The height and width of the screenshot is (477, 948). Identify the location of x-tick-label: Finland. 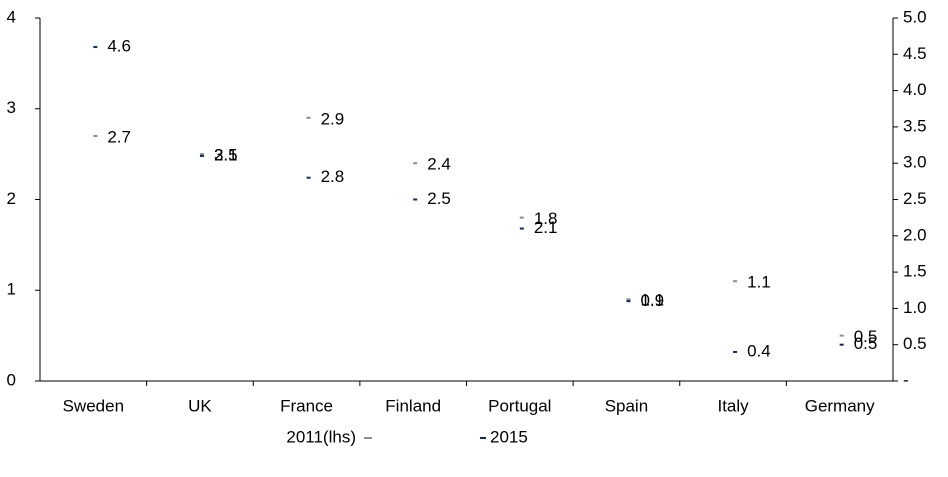
(413, 405).